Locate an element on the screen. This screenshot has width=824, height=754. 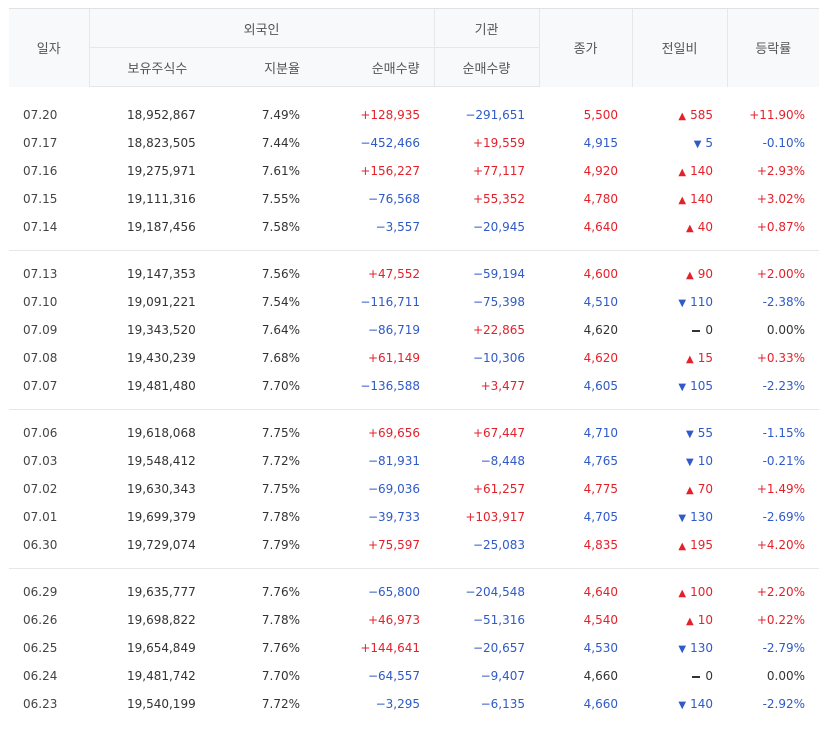
holdings-cell: 19,343,520 is located at coordinates (161, 330).